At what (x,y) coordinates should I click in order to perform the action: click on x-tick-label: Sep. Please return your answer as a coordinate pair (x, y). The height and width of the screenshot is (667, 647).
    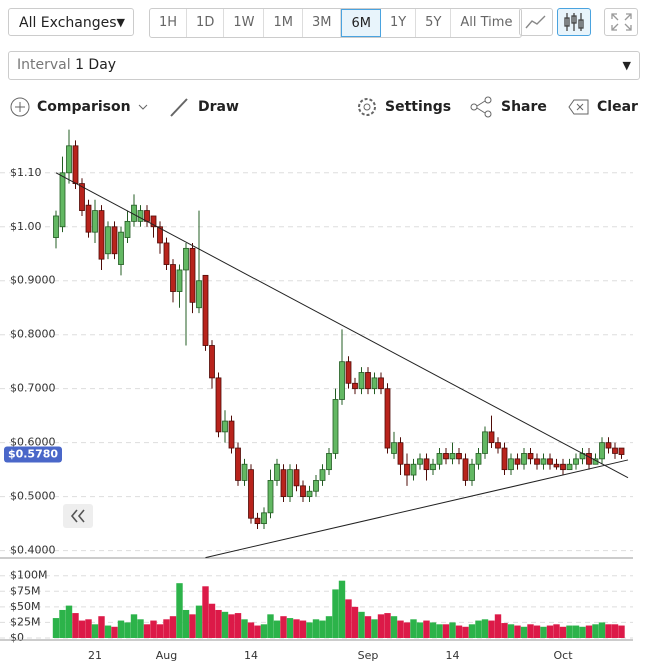
    Looking at the image, I should click on (368, 655).